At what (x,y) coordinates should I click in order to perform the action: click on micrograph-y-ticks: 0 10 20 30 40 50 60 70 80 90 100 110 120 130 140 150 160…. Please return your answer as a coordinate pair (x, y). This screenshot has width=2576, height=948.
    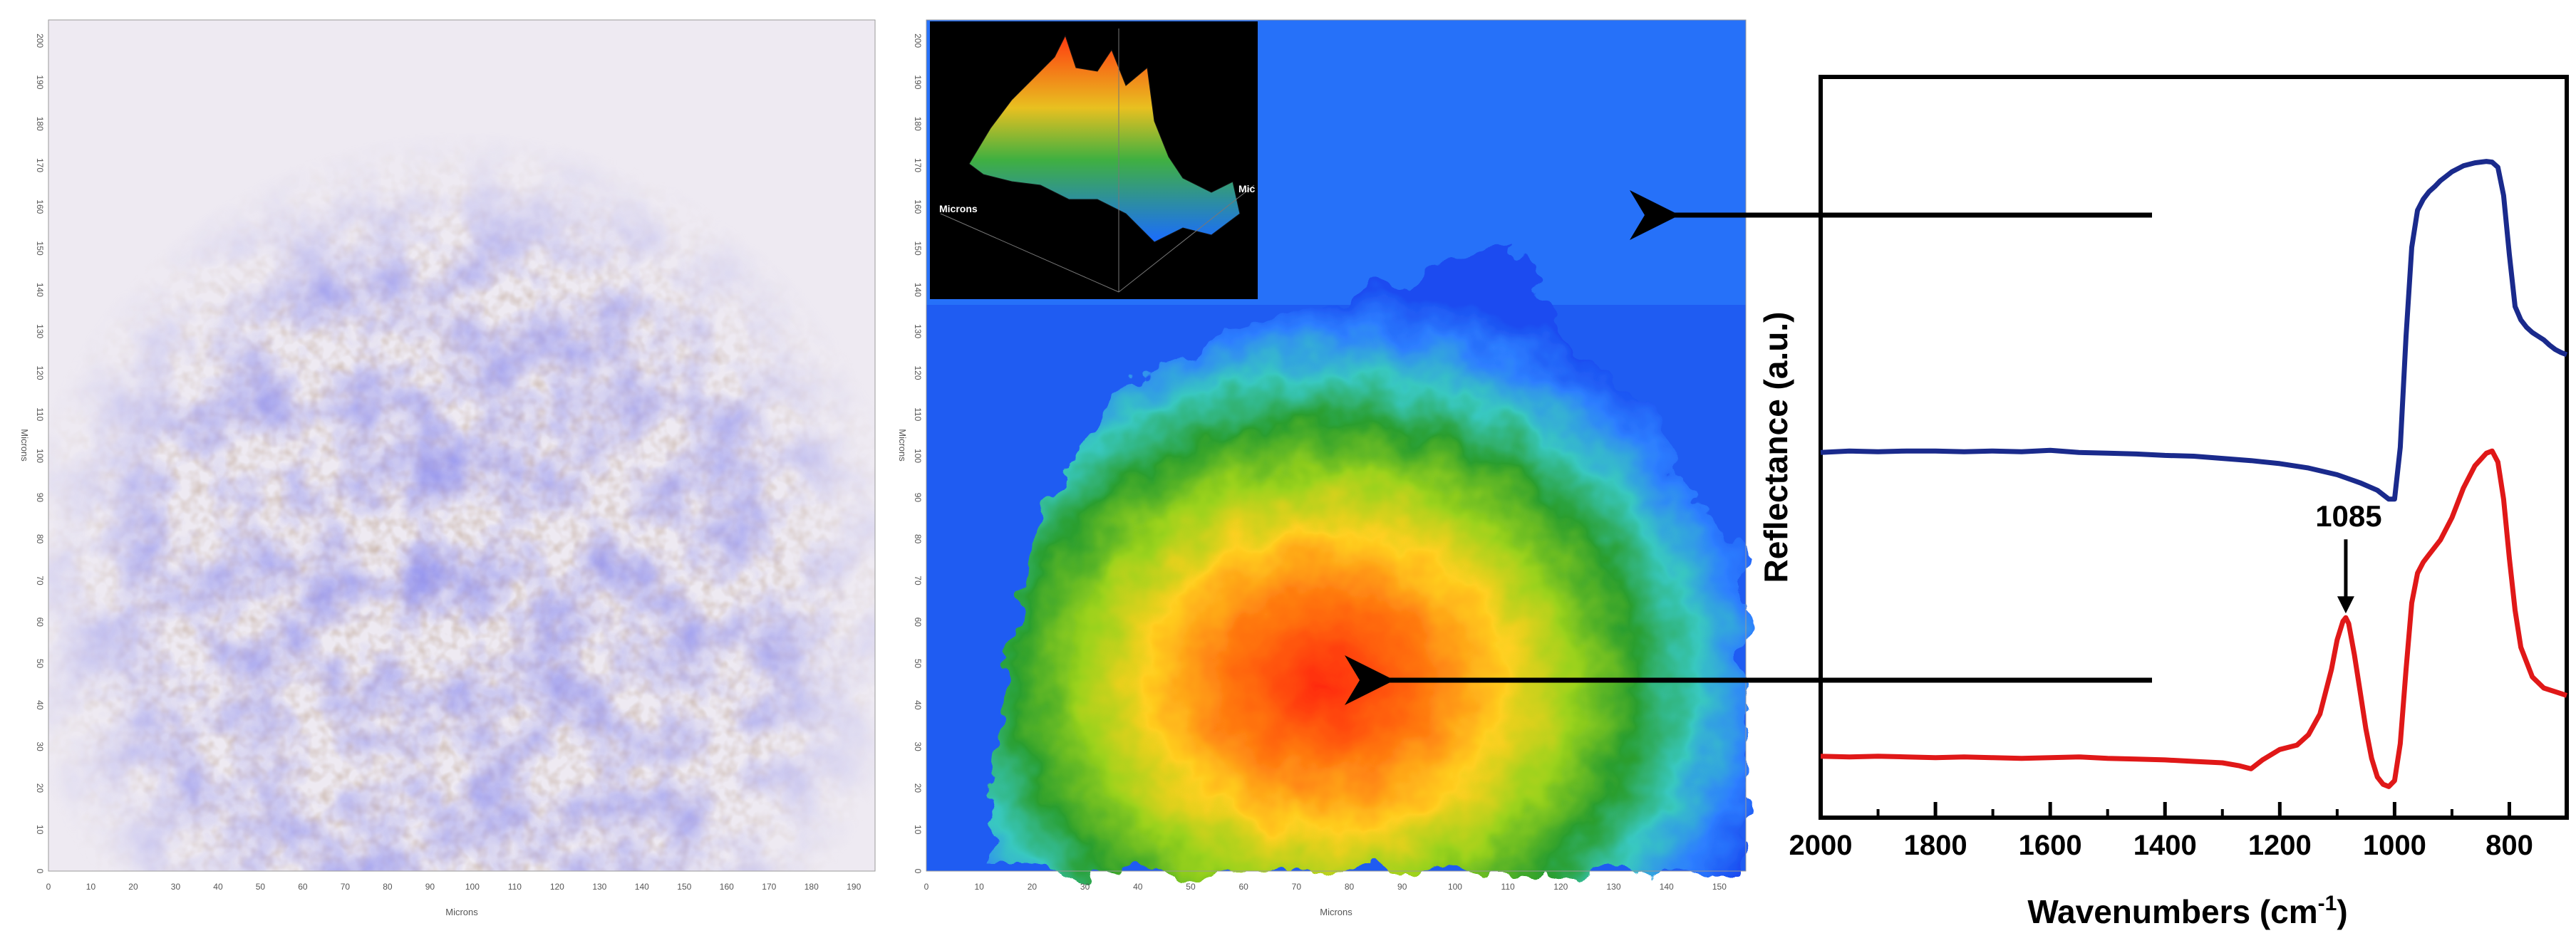
    Looking at the image, I should click on (40, 453).